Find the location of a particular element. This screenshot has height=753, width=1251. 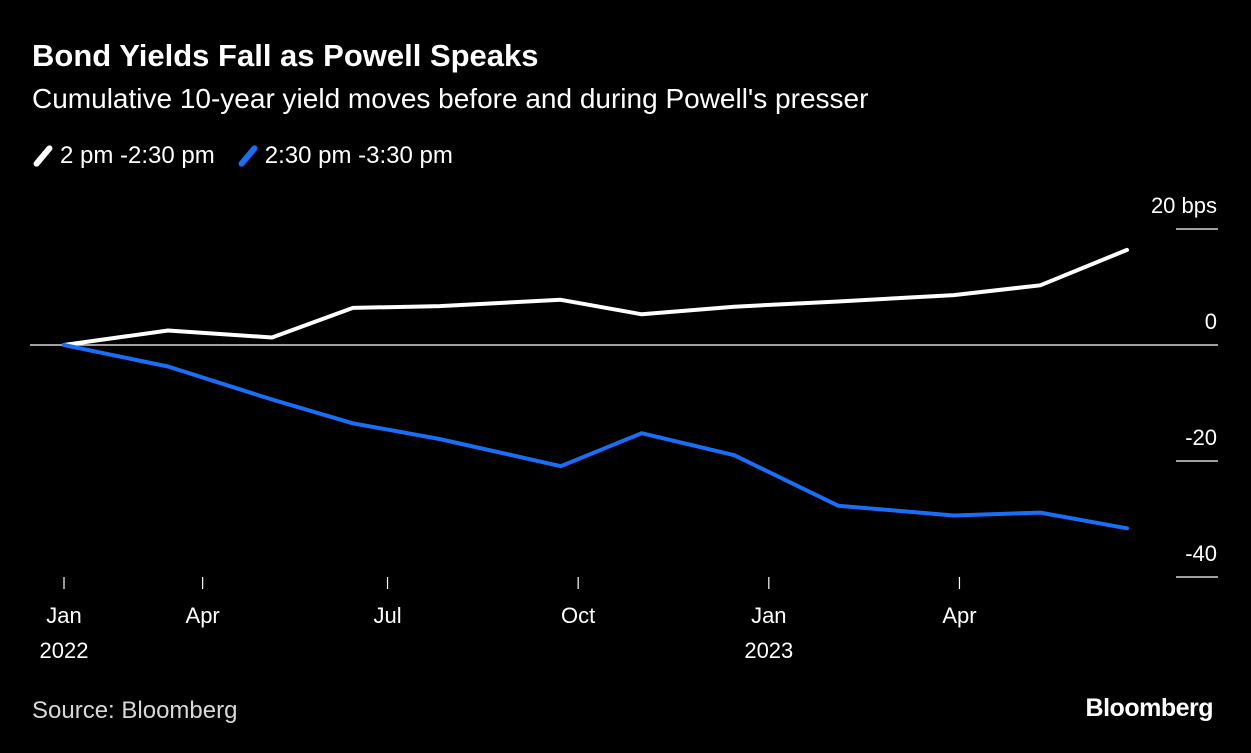

y-tick-label-0: 20 bps is located at coordinates (1184, 205).